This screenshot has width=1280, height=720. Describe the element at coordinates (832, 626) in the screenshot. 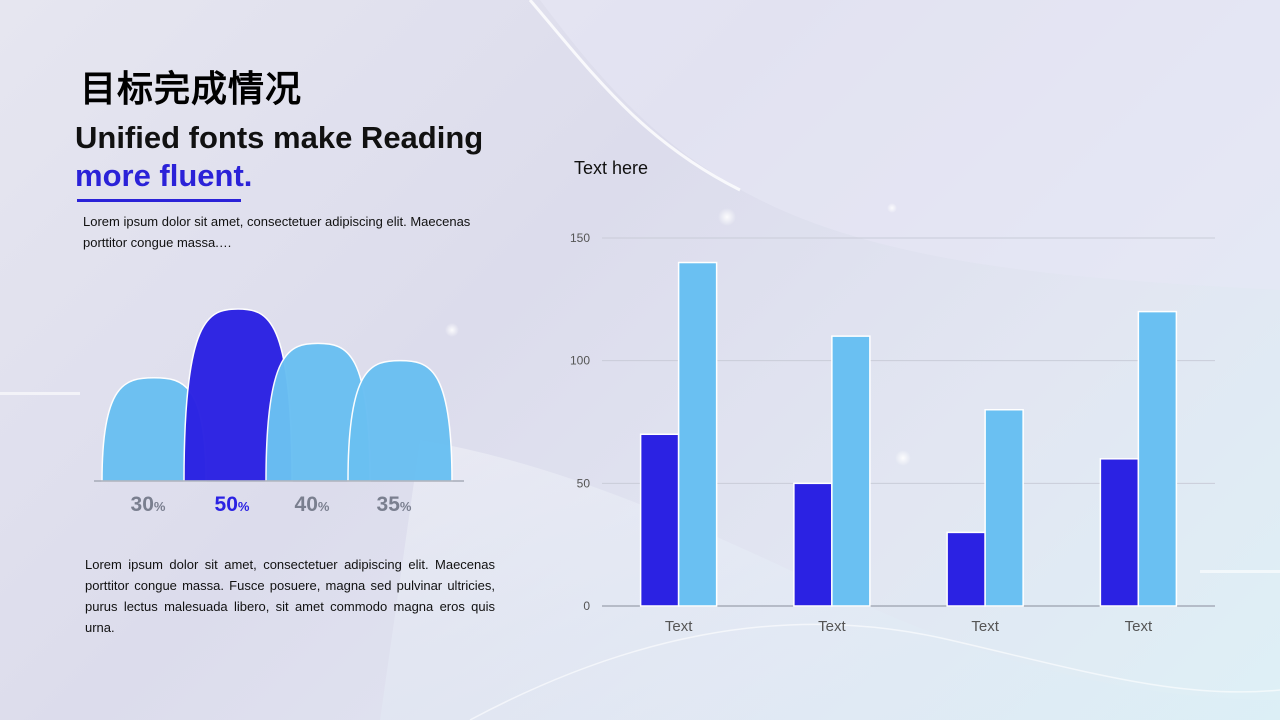

I see `x-tick-label-2: Text` at that location.